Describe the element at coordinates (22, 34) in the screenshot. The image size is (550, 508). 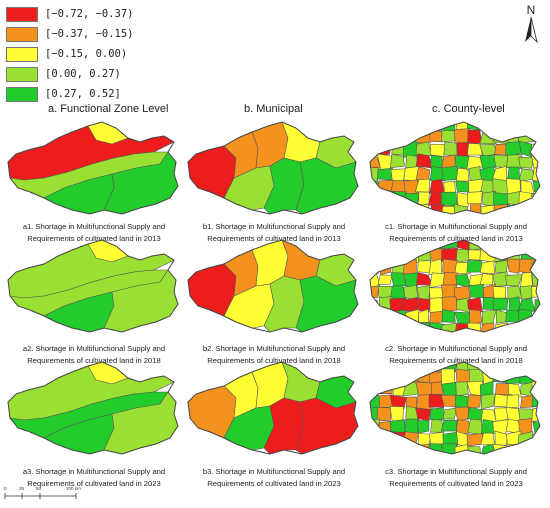
I see `legend-swatch` at that location.